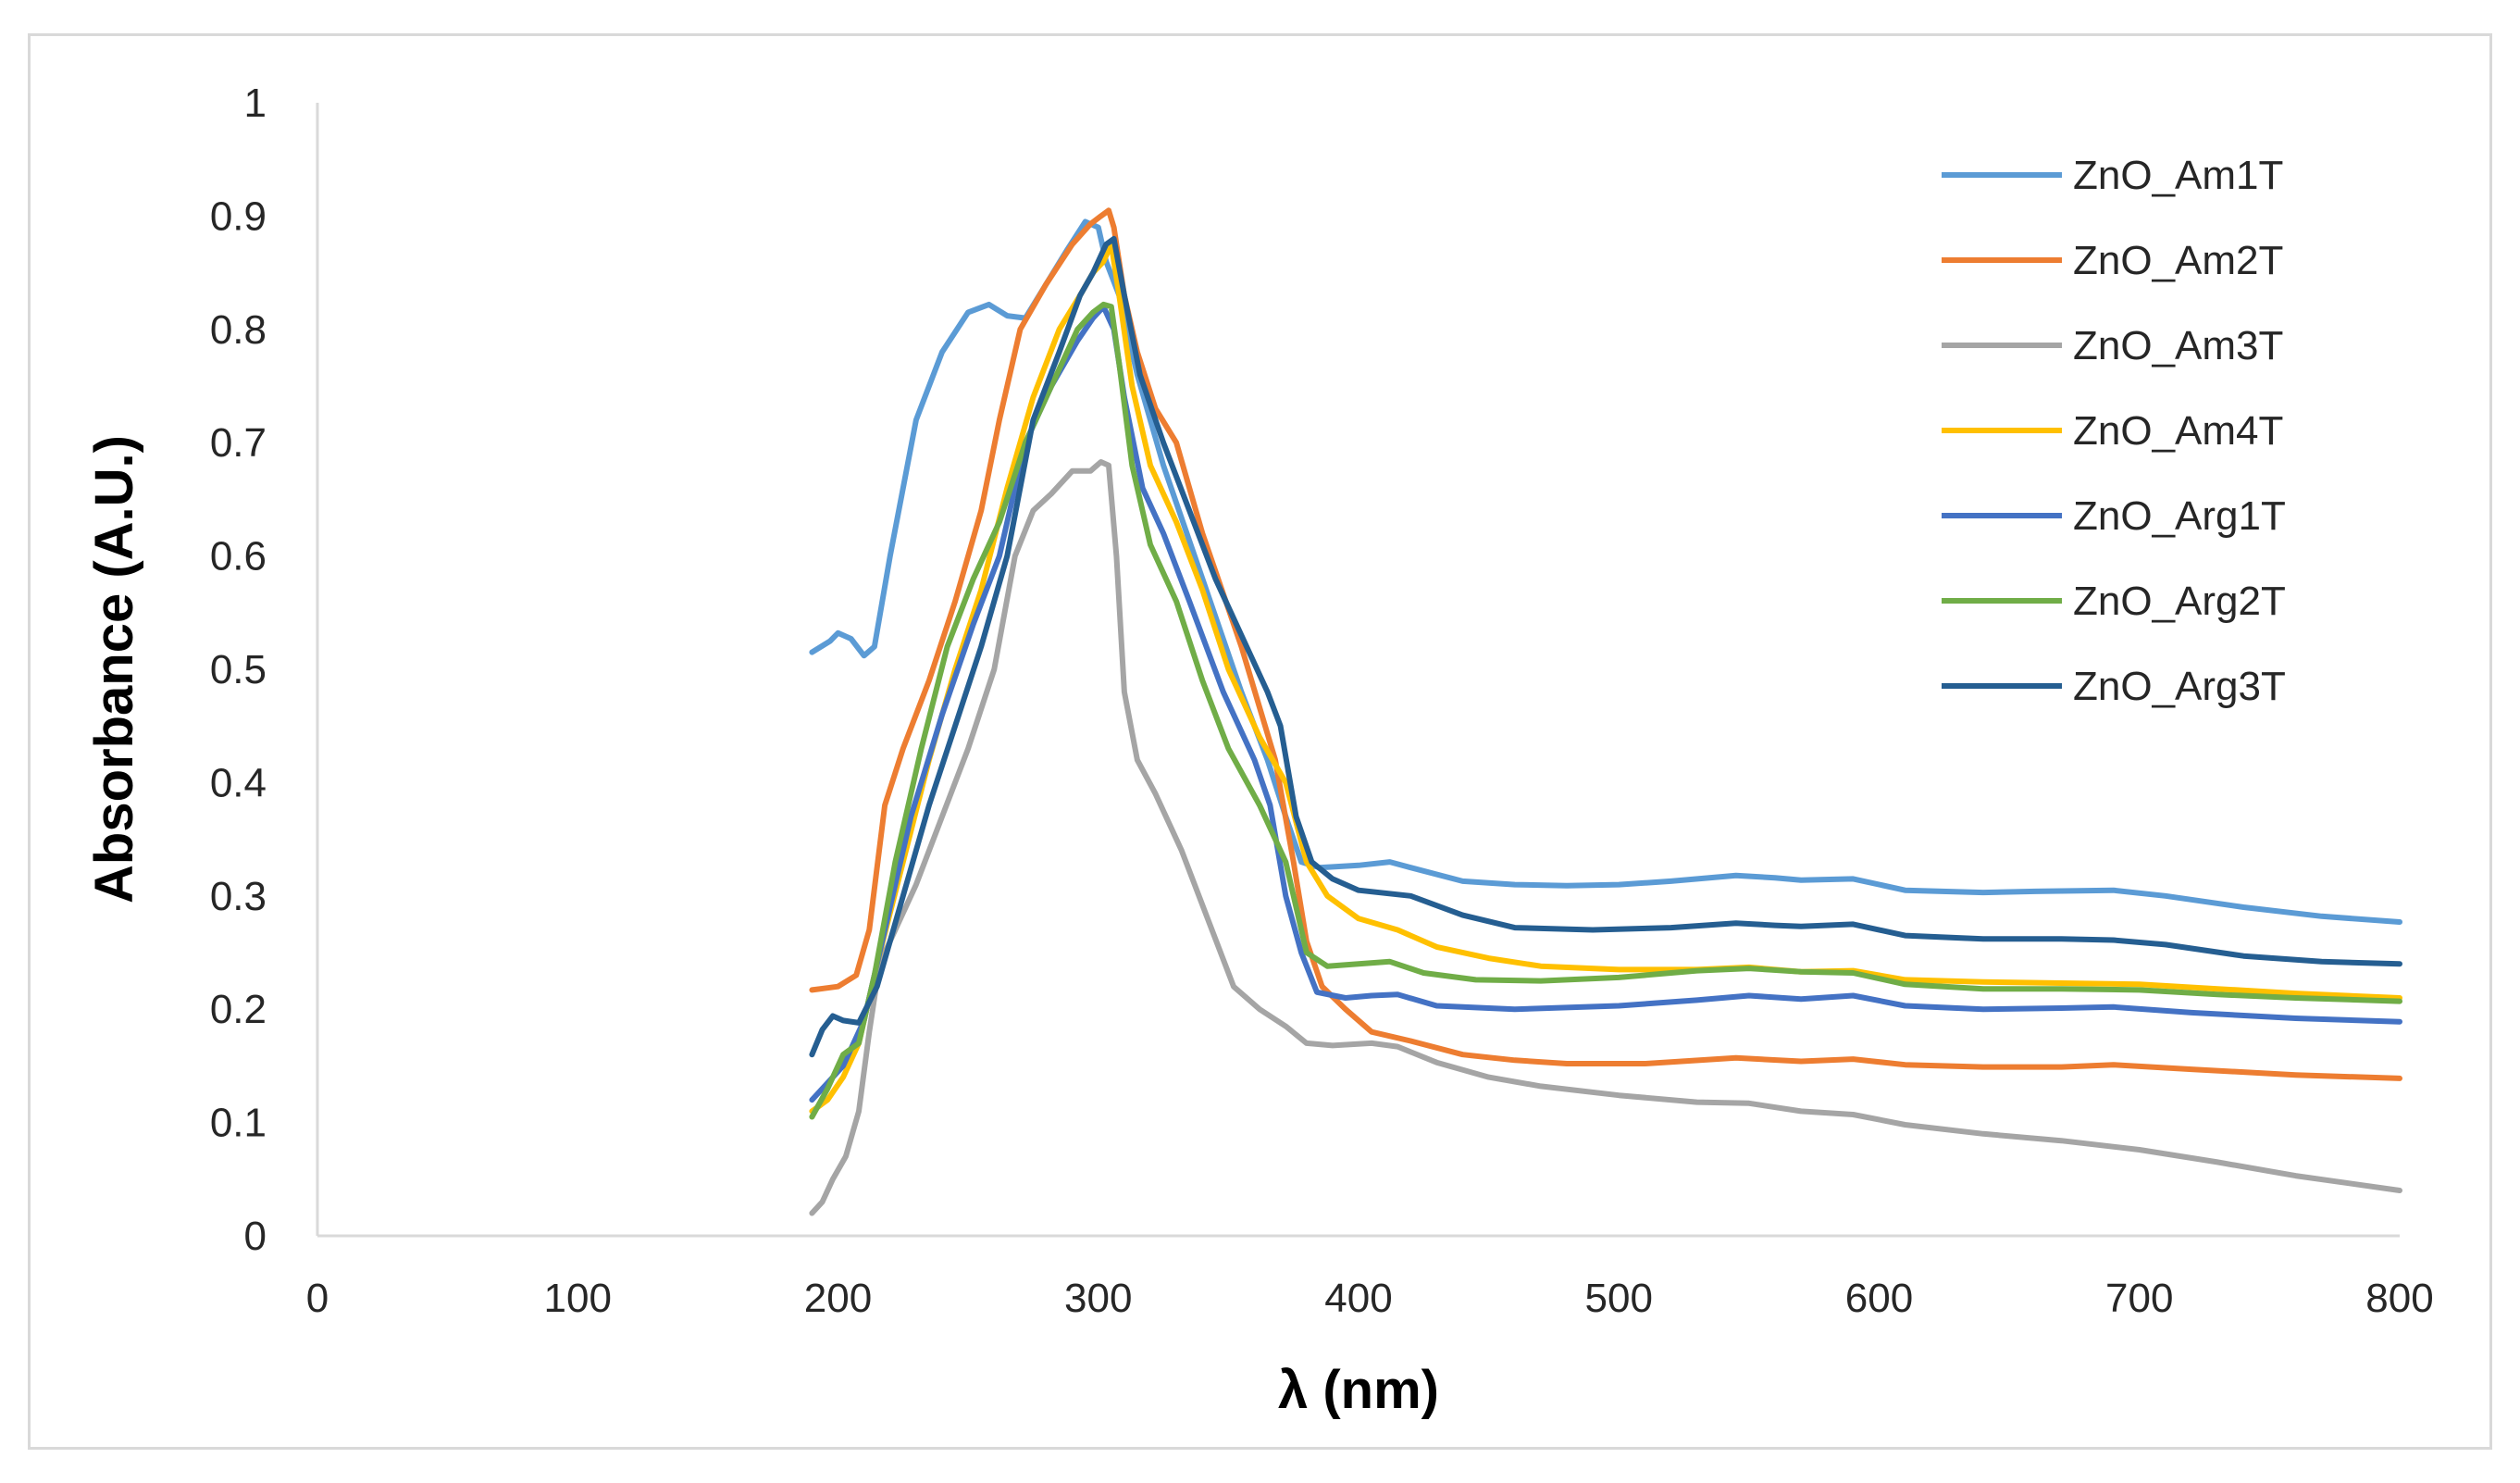 Image resolution: width=2520 pixels, height=1483 pixels. What do you see at coordinates (2178, 431) in the screenshot?
I see `legend-label: ZnO_Am4T` at bounding box center [2178, 431].